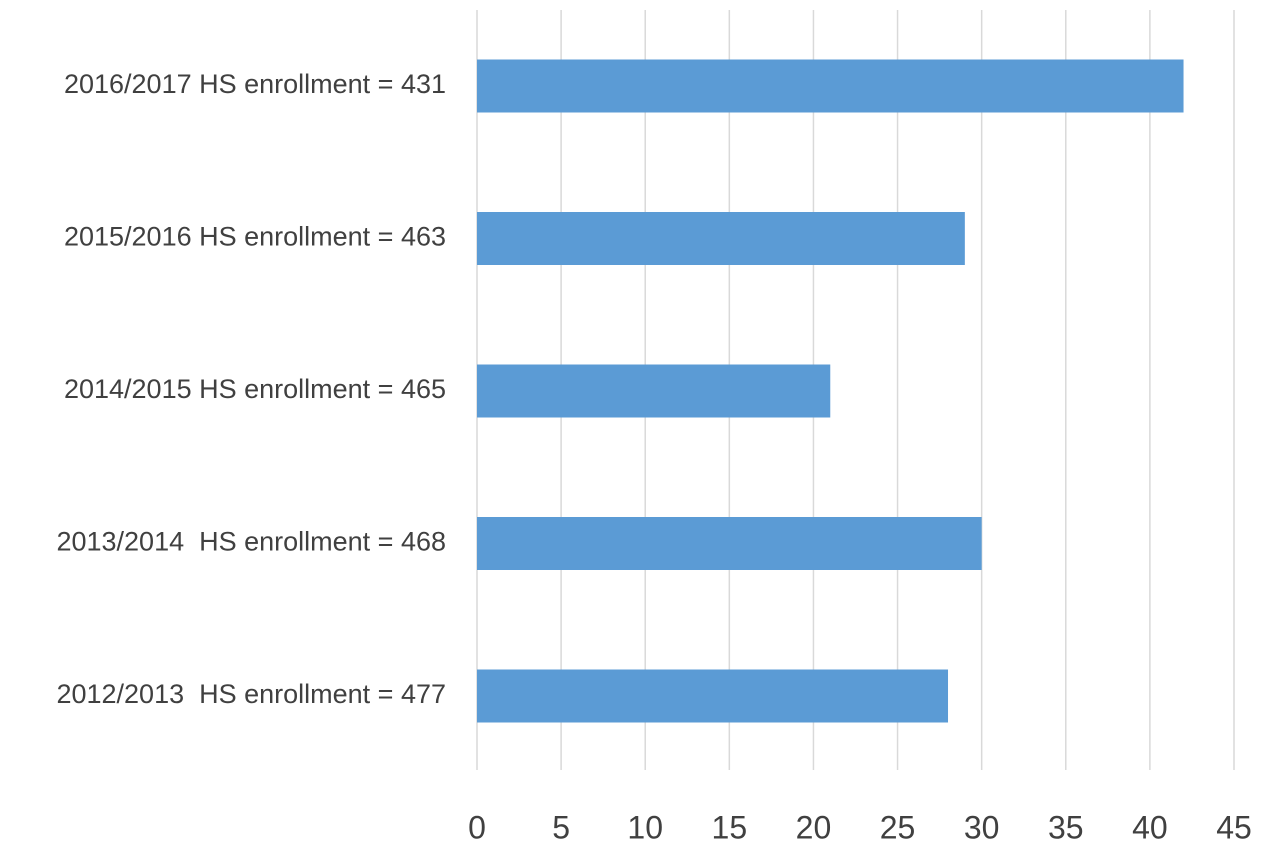 The width and height of the screenshot is (1281, 851). What do you see at coordinates (1150, 827) in the screenshot?
I see `x-tick-label-40: 40` at bounding box center [1150, 827].